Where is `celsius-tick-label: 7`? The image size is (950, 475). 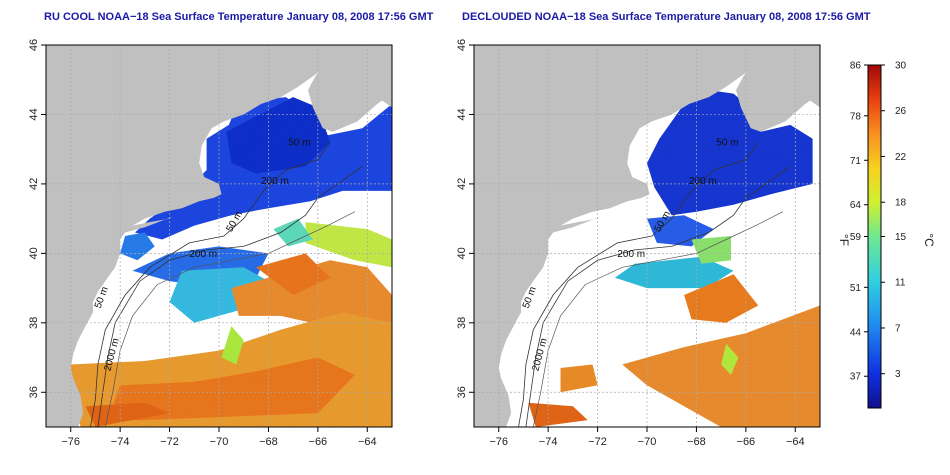 celsius-tick-label: 7 is located at coordinates (898, 328).